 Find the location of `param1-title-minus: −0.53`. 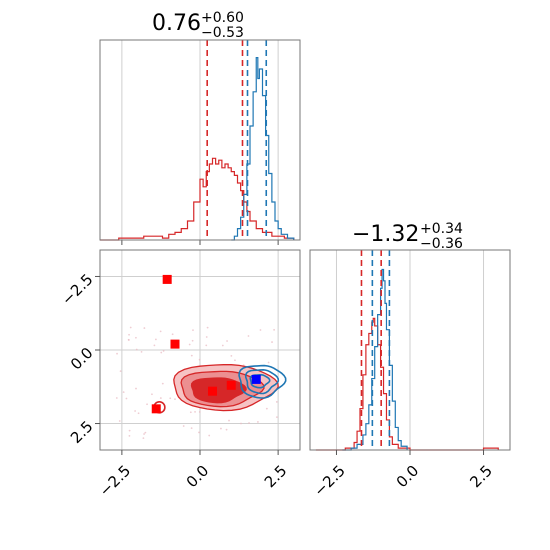

param1-title-minus: −0.53 is located at coordinates (222, 33).